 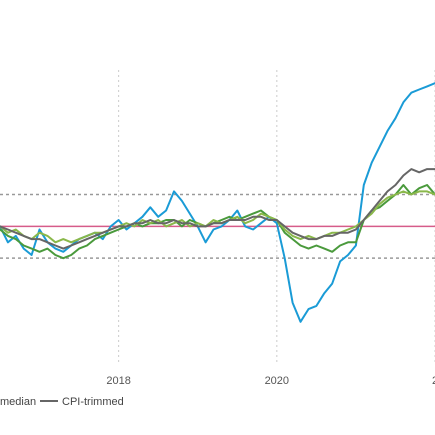 What do you see at coordinates (93, 402) in the screenshot?
I see `legend-label-cpi-trimmed: CPI-trimmed` at bounding box center [93, 402].